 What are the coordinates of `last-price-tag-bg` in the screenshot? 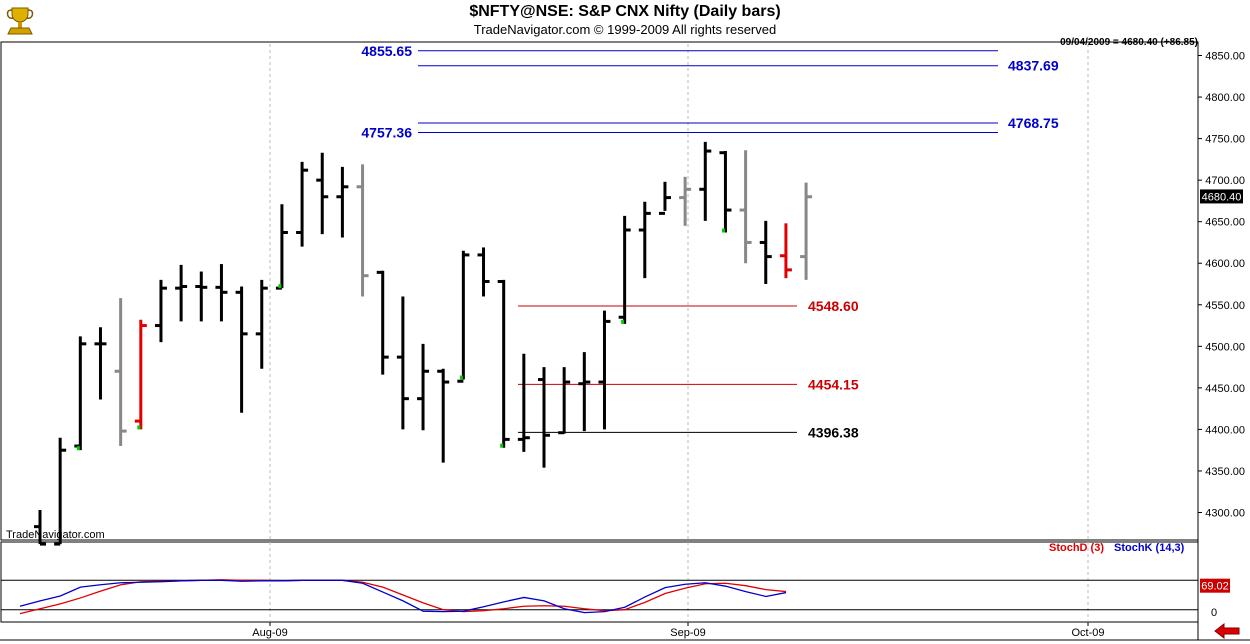 It's located at (1221, 196).